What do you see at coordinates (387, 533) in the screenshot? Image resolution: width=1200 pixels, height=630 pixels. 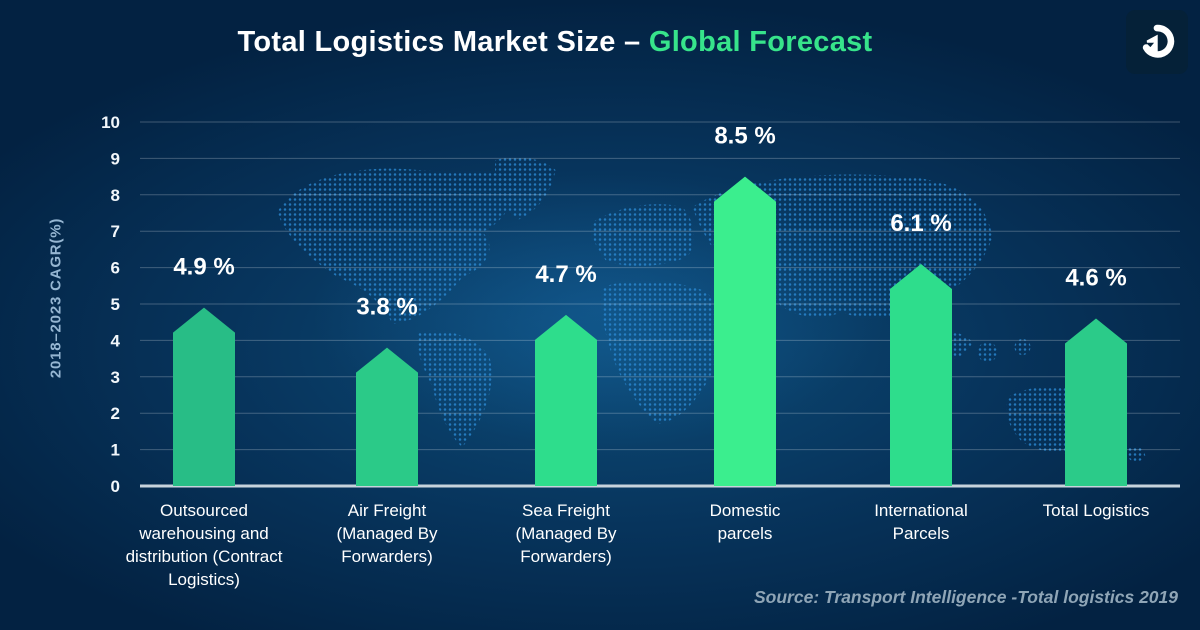 I see `x-axis-label: Air Freight (Managed By Forwarders)` at bounding box center [387, 533].